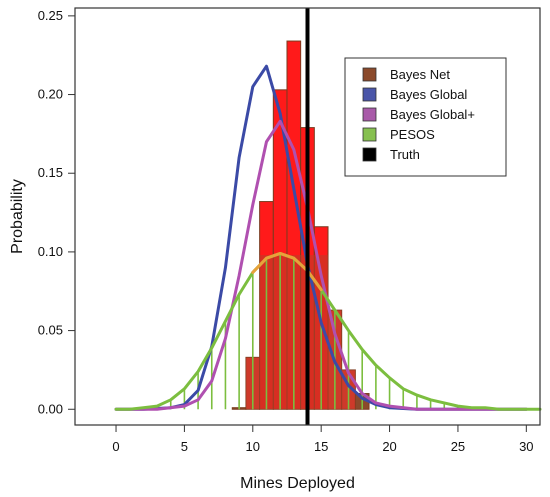 Image resolution: width=550 pixels, height=497 pixels. I want to click on legend-swatch-bayes-global-, so click(369, 114).